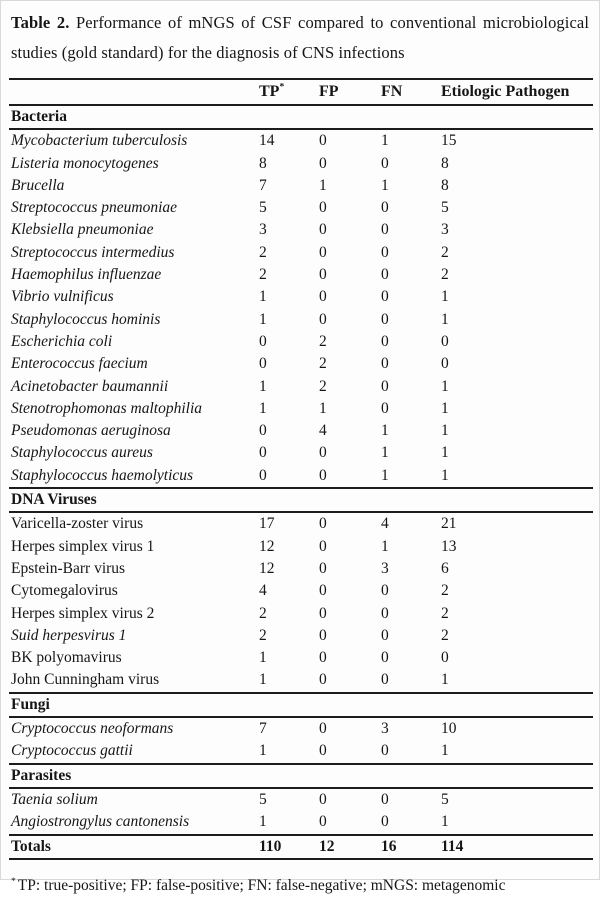 This screenshot has width=600, height=897. I want to click on table-row: Staphylococcus haemolyticus 0 0 1 1, so click(301, 476).